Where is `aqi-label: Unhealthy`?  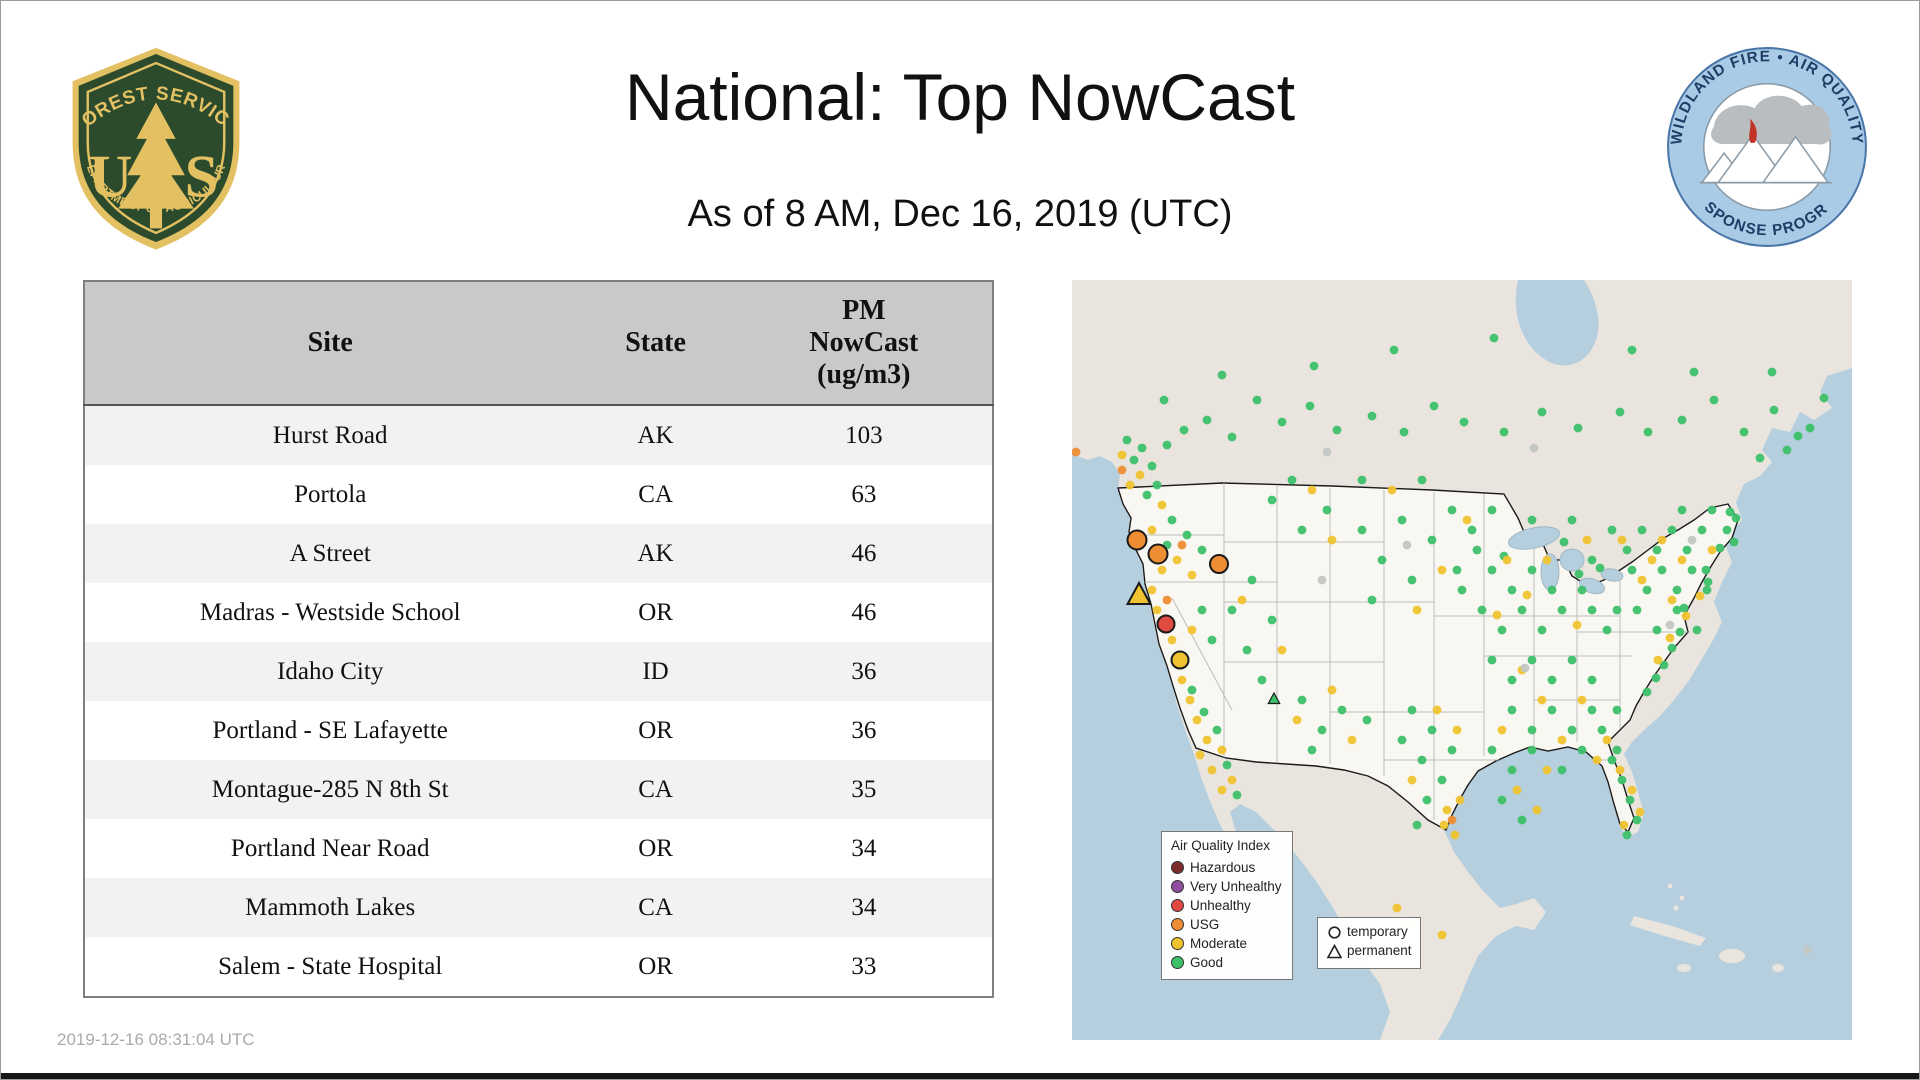
aqi-label: Unhealthy is located at coordinates (1220, 905).